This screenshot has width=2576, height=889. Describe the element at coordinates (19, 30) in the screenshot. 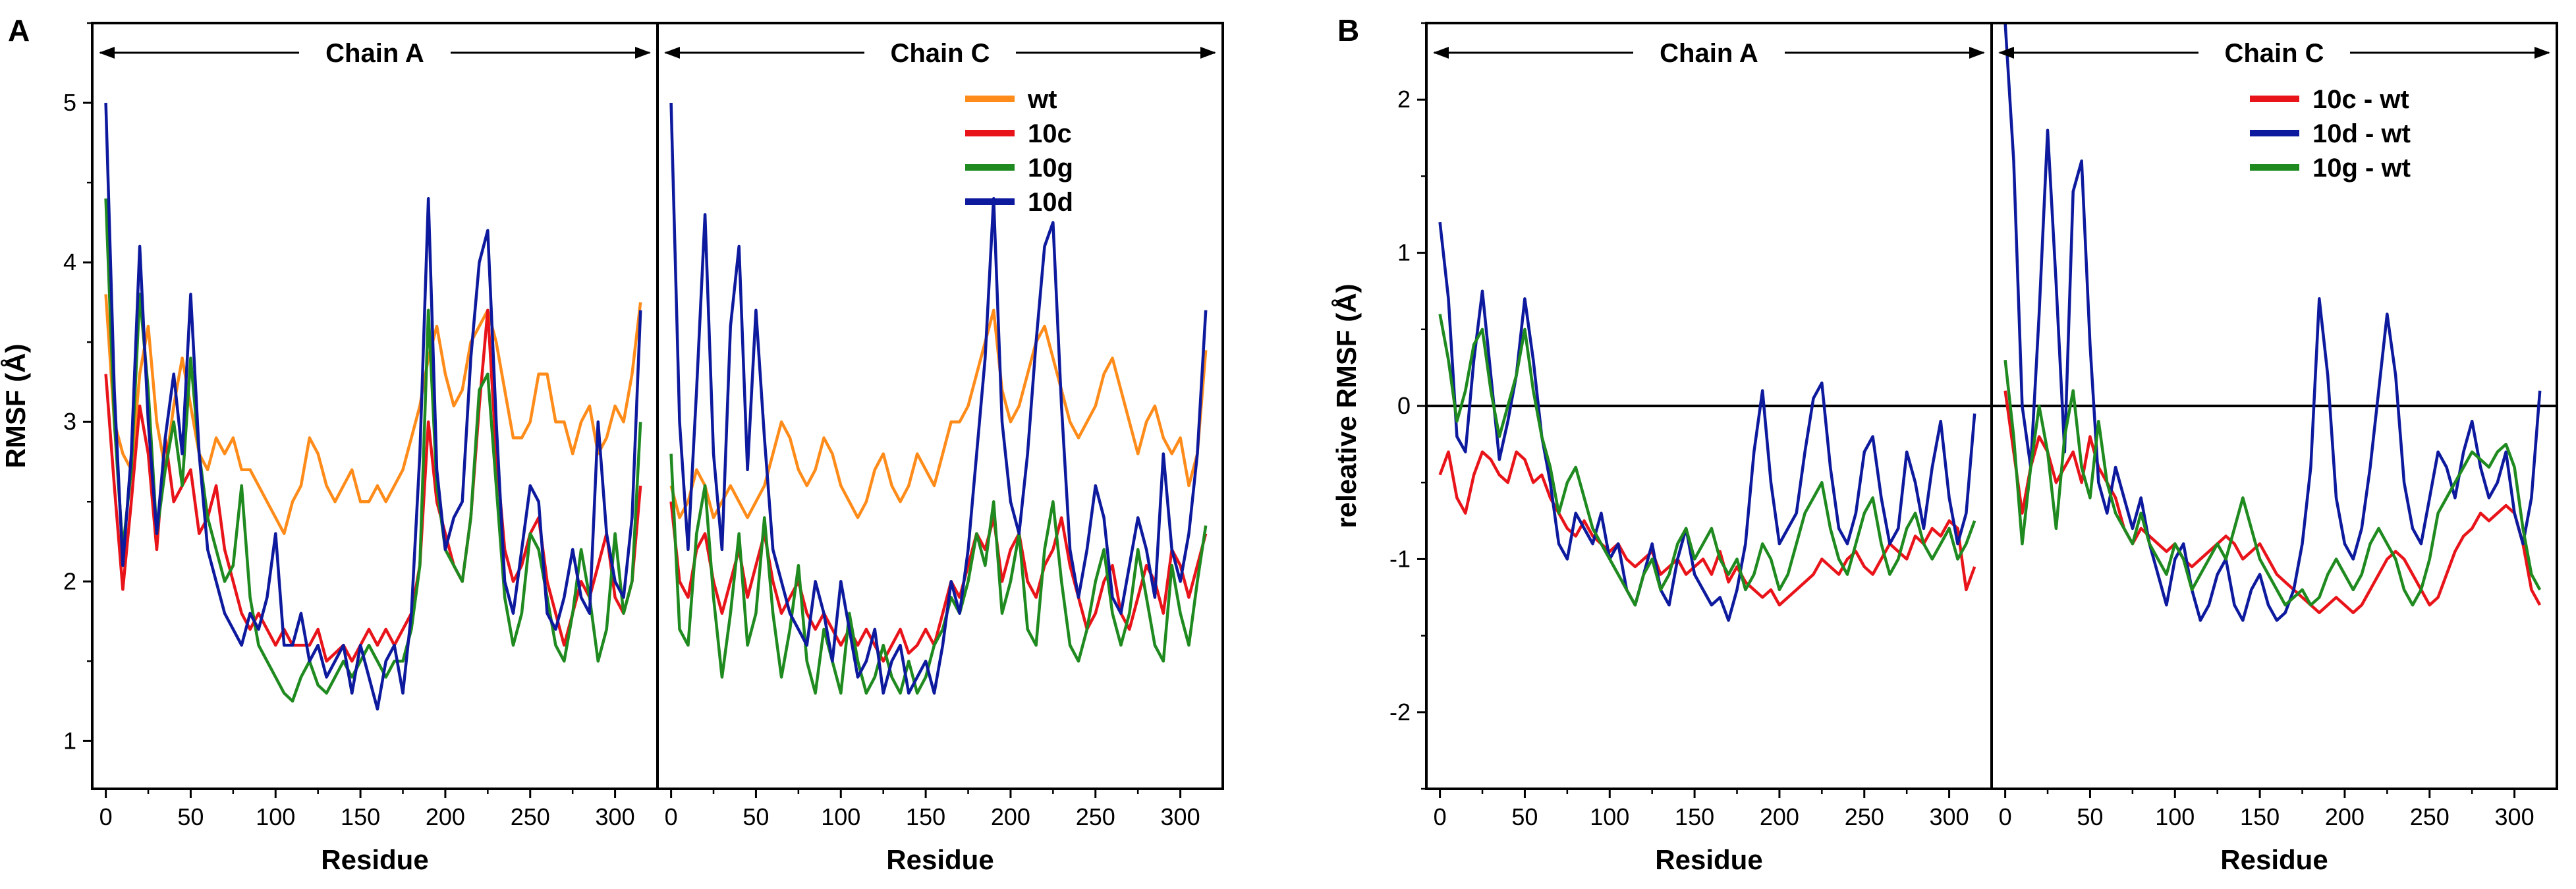

I see `panel-letter: A` at that location.